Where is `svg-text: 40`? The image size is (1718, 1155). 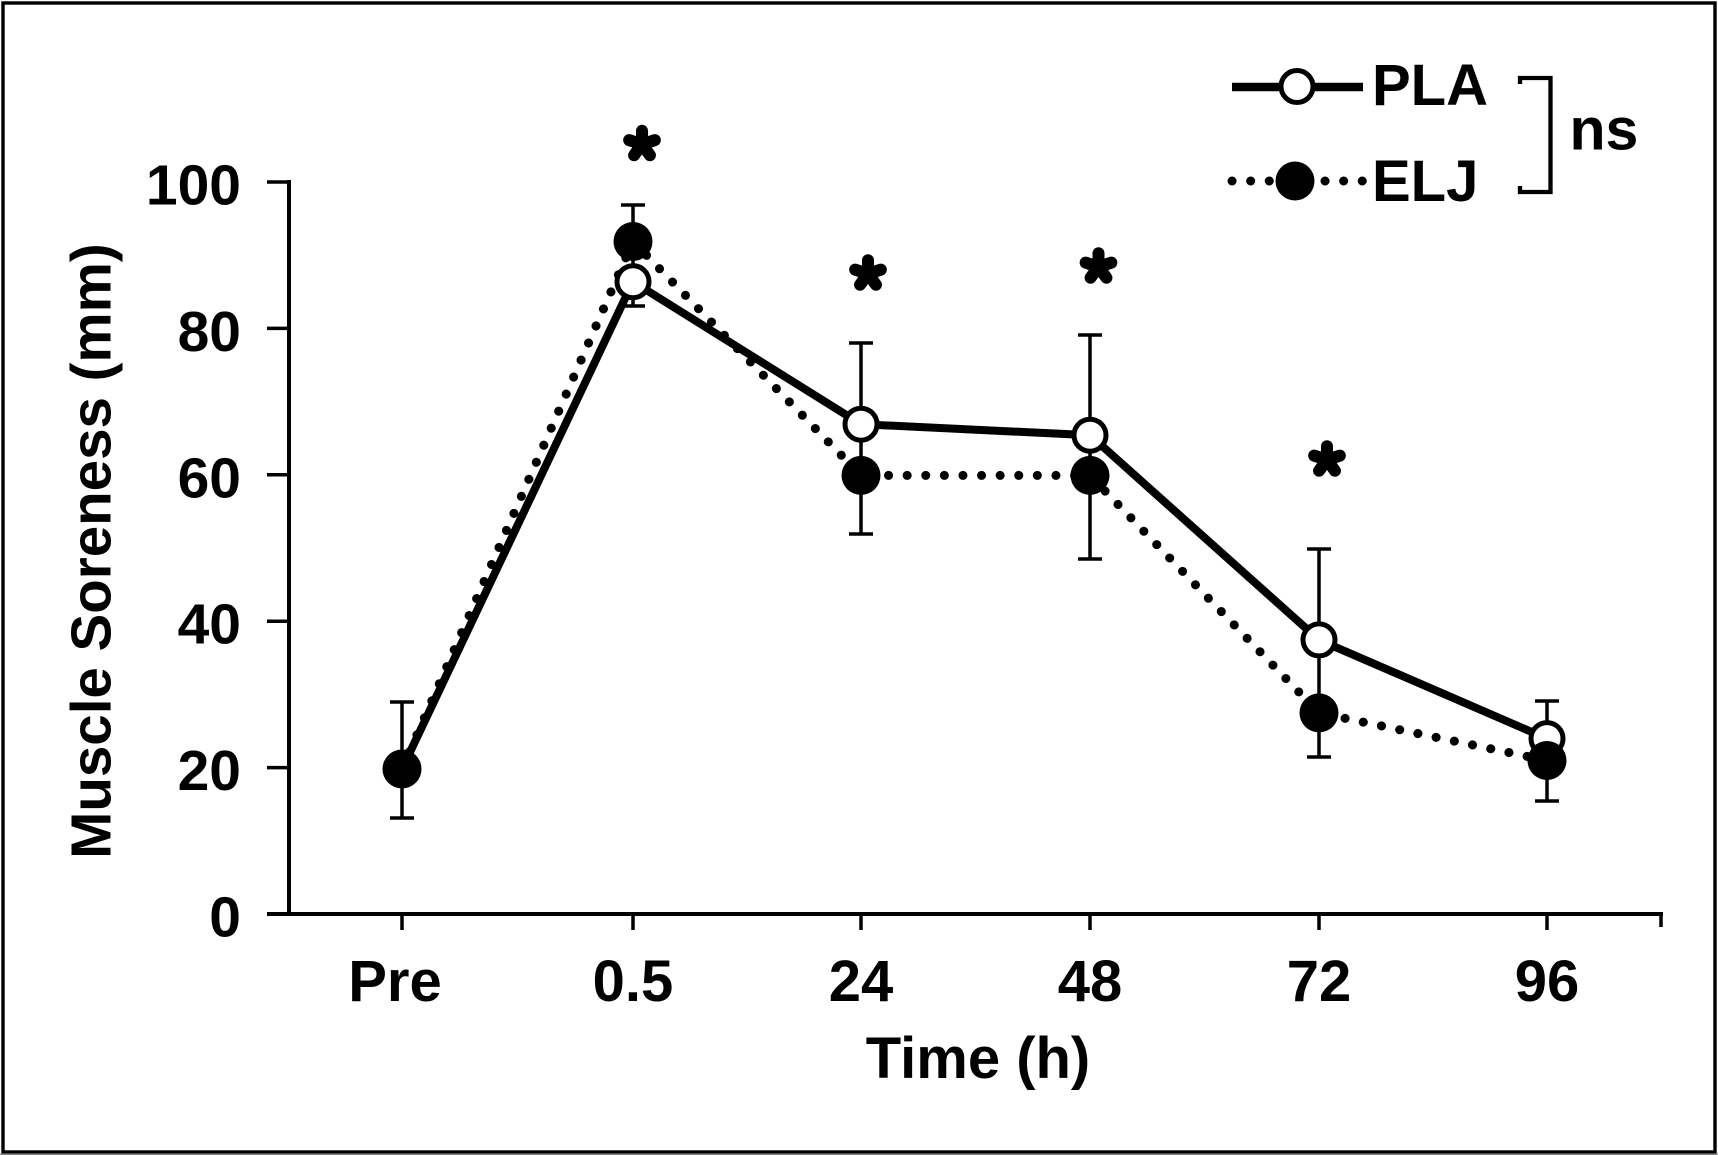 svg-text: 40 is located at coordinates (209, 625).